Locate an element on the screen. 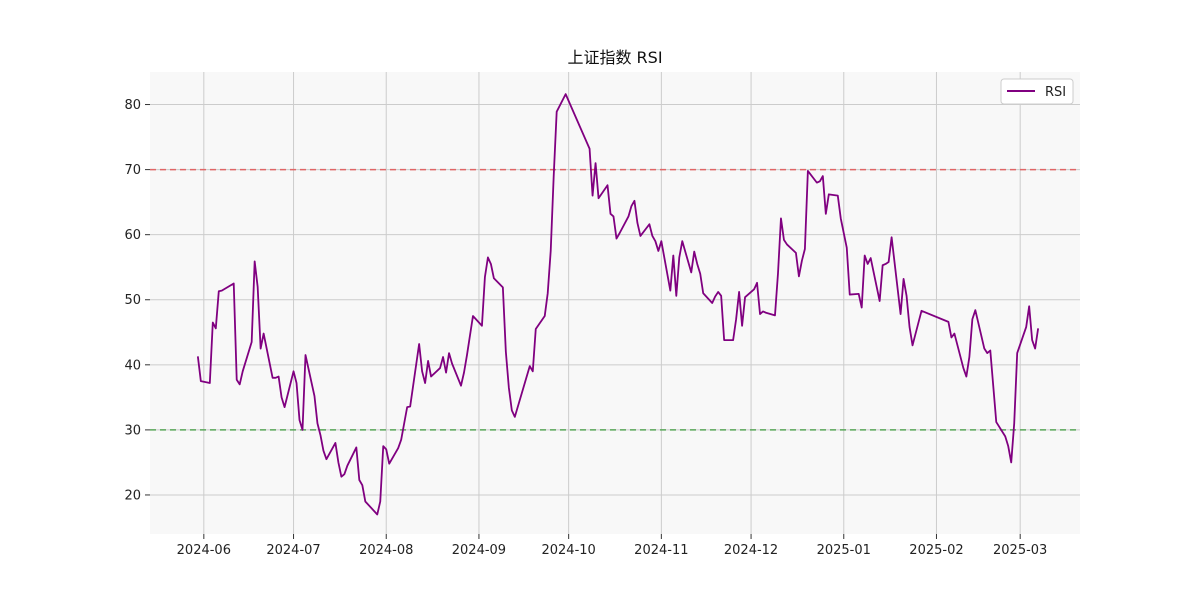  y-tick-label: 70 is located at coordinates (132, 170).